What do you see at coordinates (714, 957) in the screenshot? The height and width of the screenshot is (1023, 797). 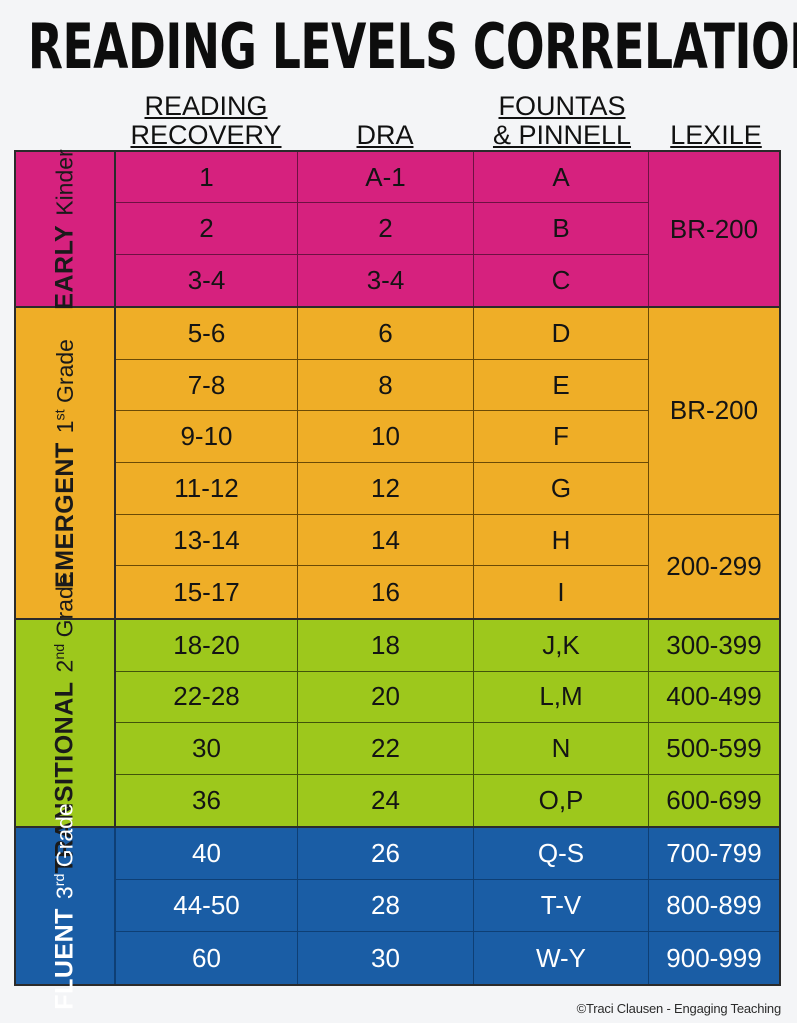 I see `cell-lexile: 900-999` at bounding box center [714, 957].